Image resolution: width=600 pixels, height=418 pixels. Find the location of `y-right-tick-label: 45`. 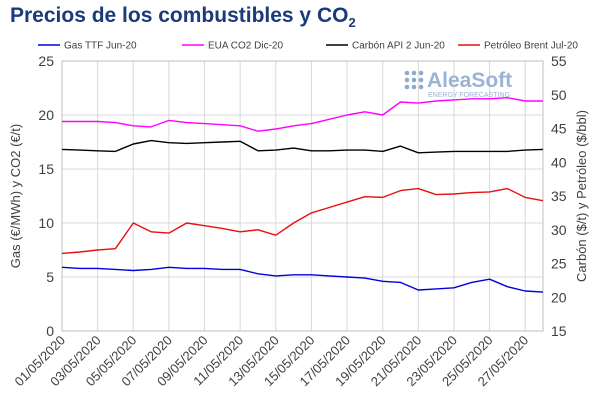

y-right-tick-label: 45 is located at coordinates (559, 129).